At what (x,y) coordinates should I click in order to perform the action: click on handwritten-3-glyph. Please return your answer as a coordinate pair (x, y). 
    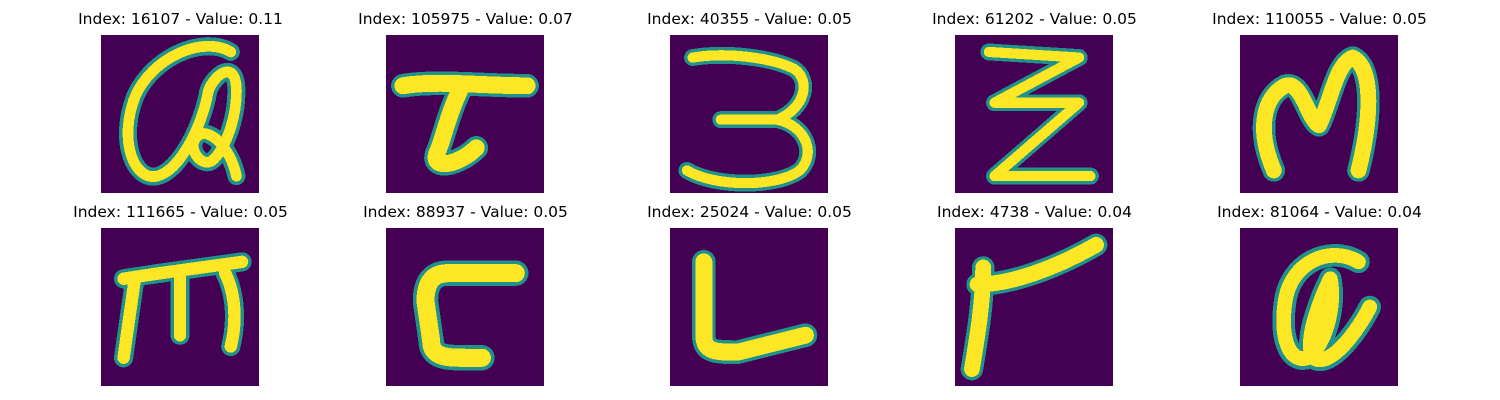
    Looking at the image, I should click on (749, 114).